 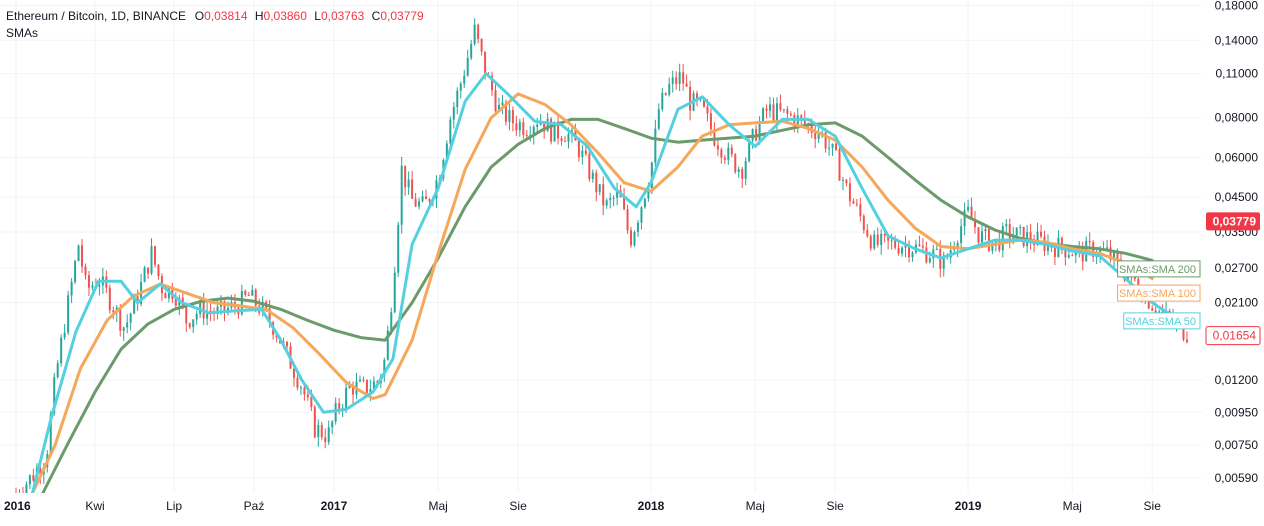 What do you see at coordinates (334, 506) in the screenshot?
I see `x-tick-label: 2017` at bounding box center [334, 506].